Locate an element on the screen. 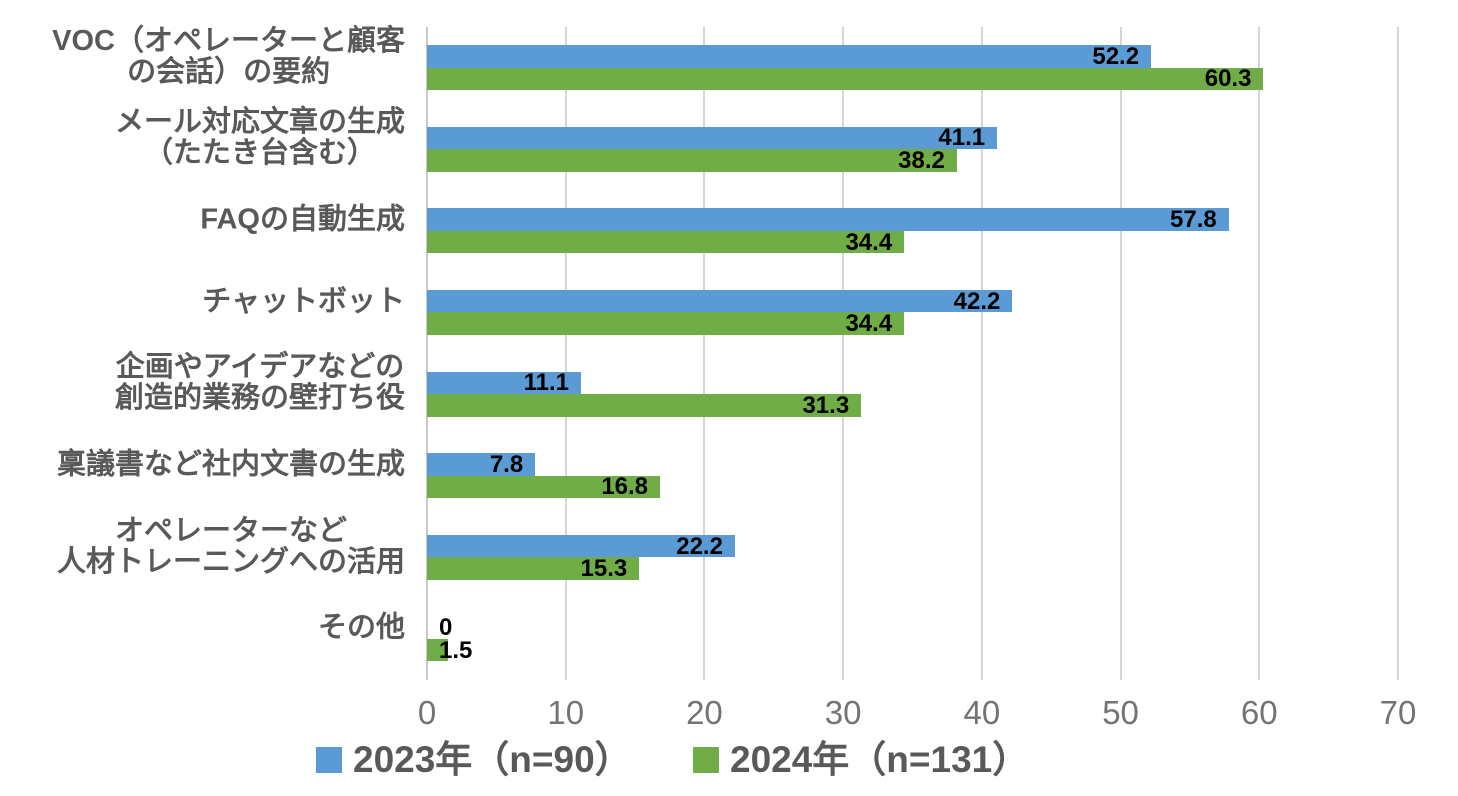 Image resolution: width=1458 pixels, height=796 pixels. x-tick-label: 0 is located at coordinates (427, 712).